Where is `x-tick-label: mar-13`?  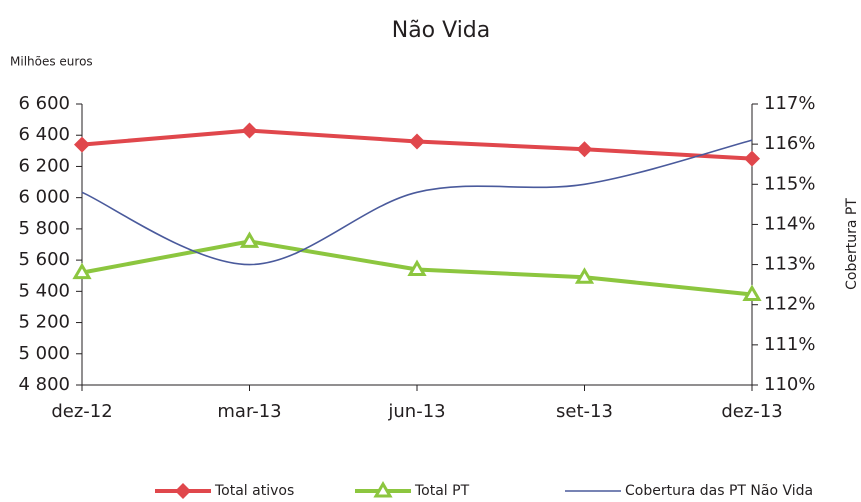
x-tick-label: mar-13 is located at coordinates (249, 411).